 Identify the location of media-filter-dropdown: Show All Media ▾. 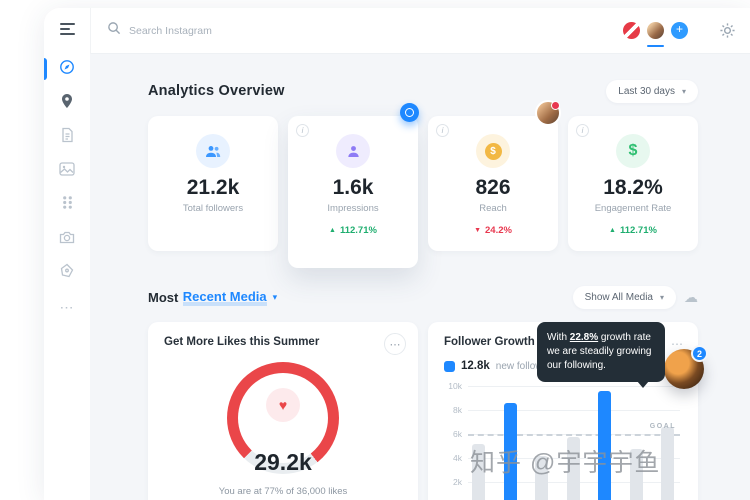
(624, 297).